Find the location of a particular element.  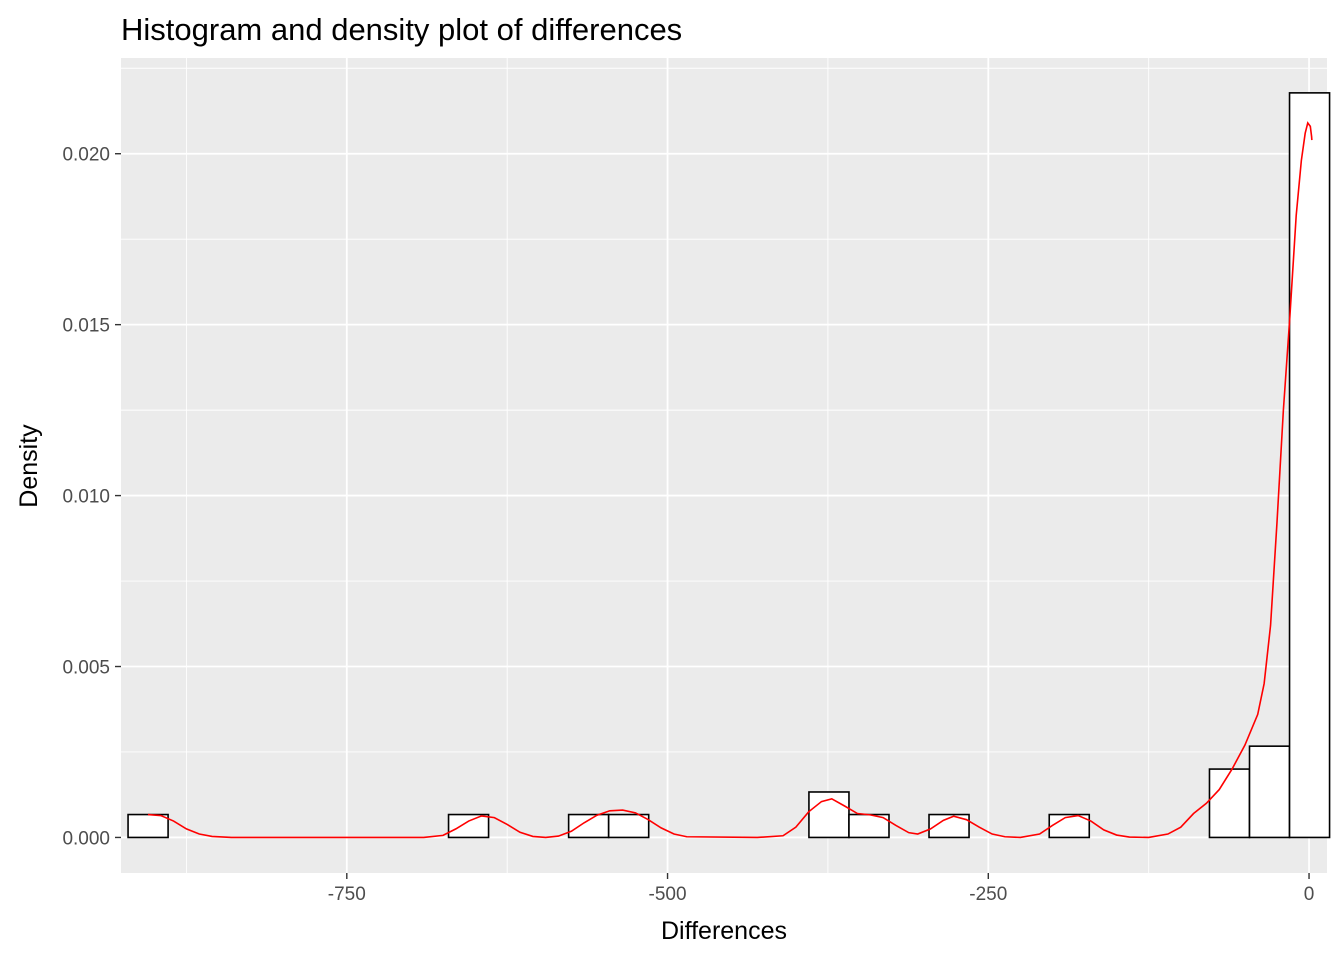

x-axis-title: Differences is located at coordinates (724, 931).